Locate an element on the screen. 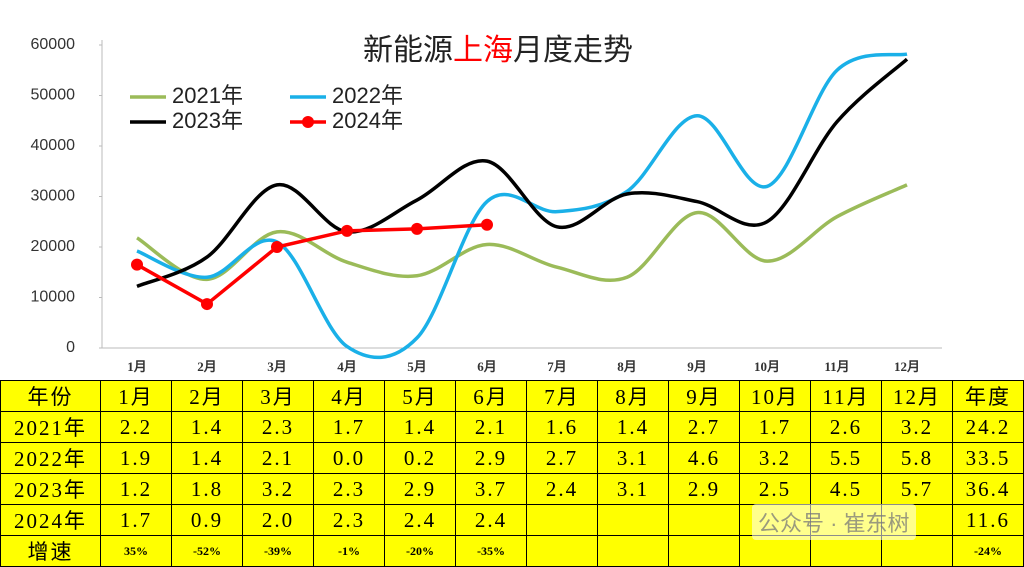 Image resolution: width=1024 pixels, height=567 pixels. header-cell: 2月 is located at coordinates (207, 396).